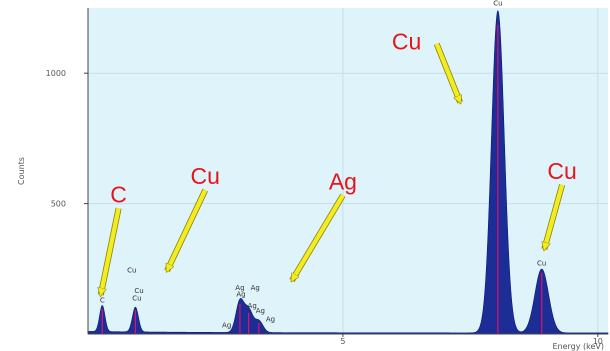 The image size is (610, 351). What do you see at coordinates (598, 341) in the screenshot?
I see `x-tick-label: 10` at bounding box center [598, 341].